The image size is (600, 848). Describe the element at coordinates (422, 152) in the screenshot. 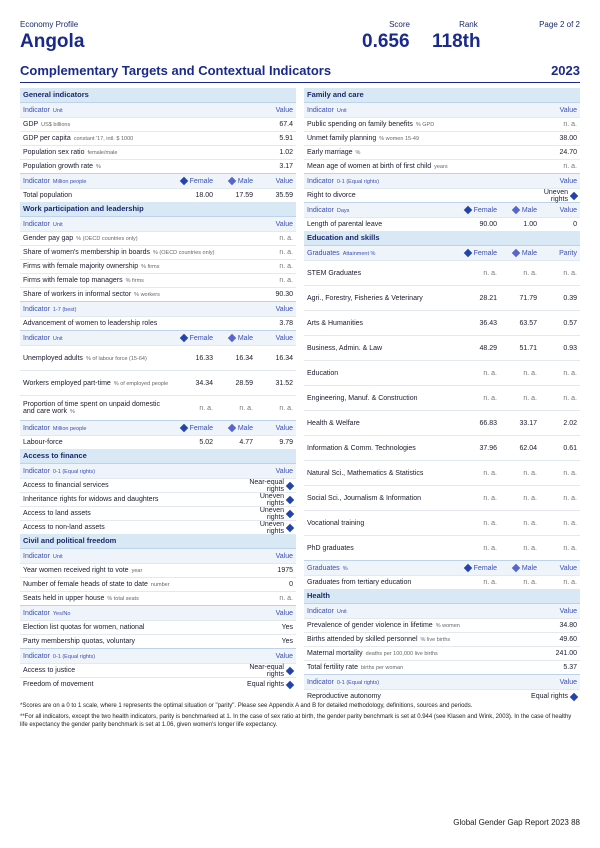

I see `row-label: Early marriage%` at that location.